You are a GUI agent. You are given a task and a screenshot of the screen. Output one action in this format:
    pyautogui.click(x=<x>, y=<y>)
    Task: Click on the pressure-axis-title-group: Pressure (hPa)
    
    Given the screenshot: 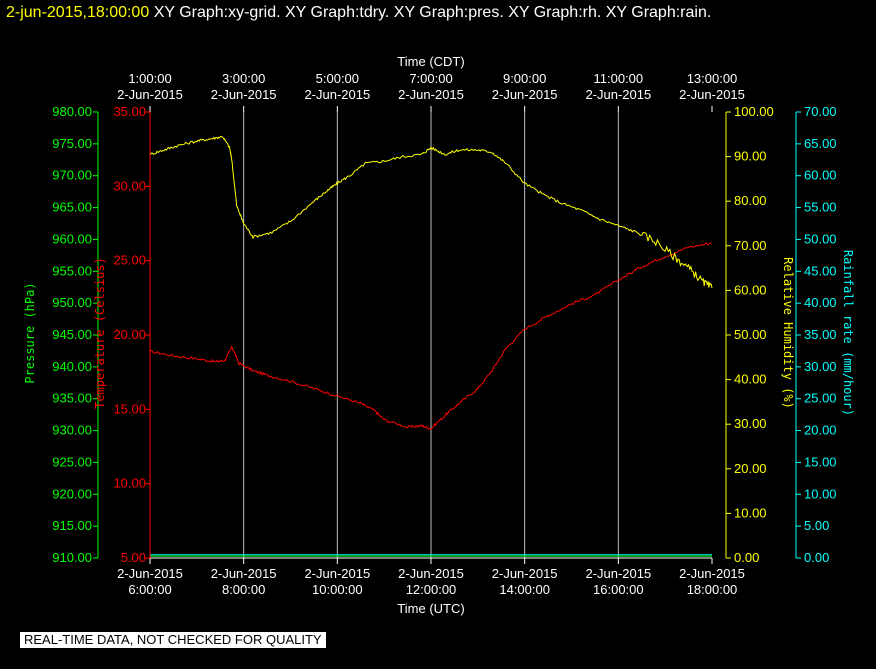 What is the action you would take?
    pyautogui.click(x=30, y=332)
    